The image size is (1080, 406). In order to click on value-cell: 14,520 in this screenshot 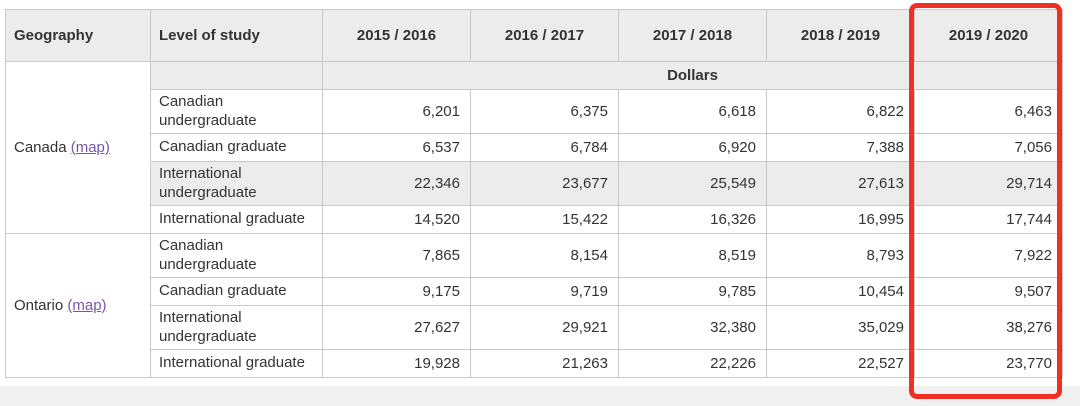, I will do `click(396, 219)`.